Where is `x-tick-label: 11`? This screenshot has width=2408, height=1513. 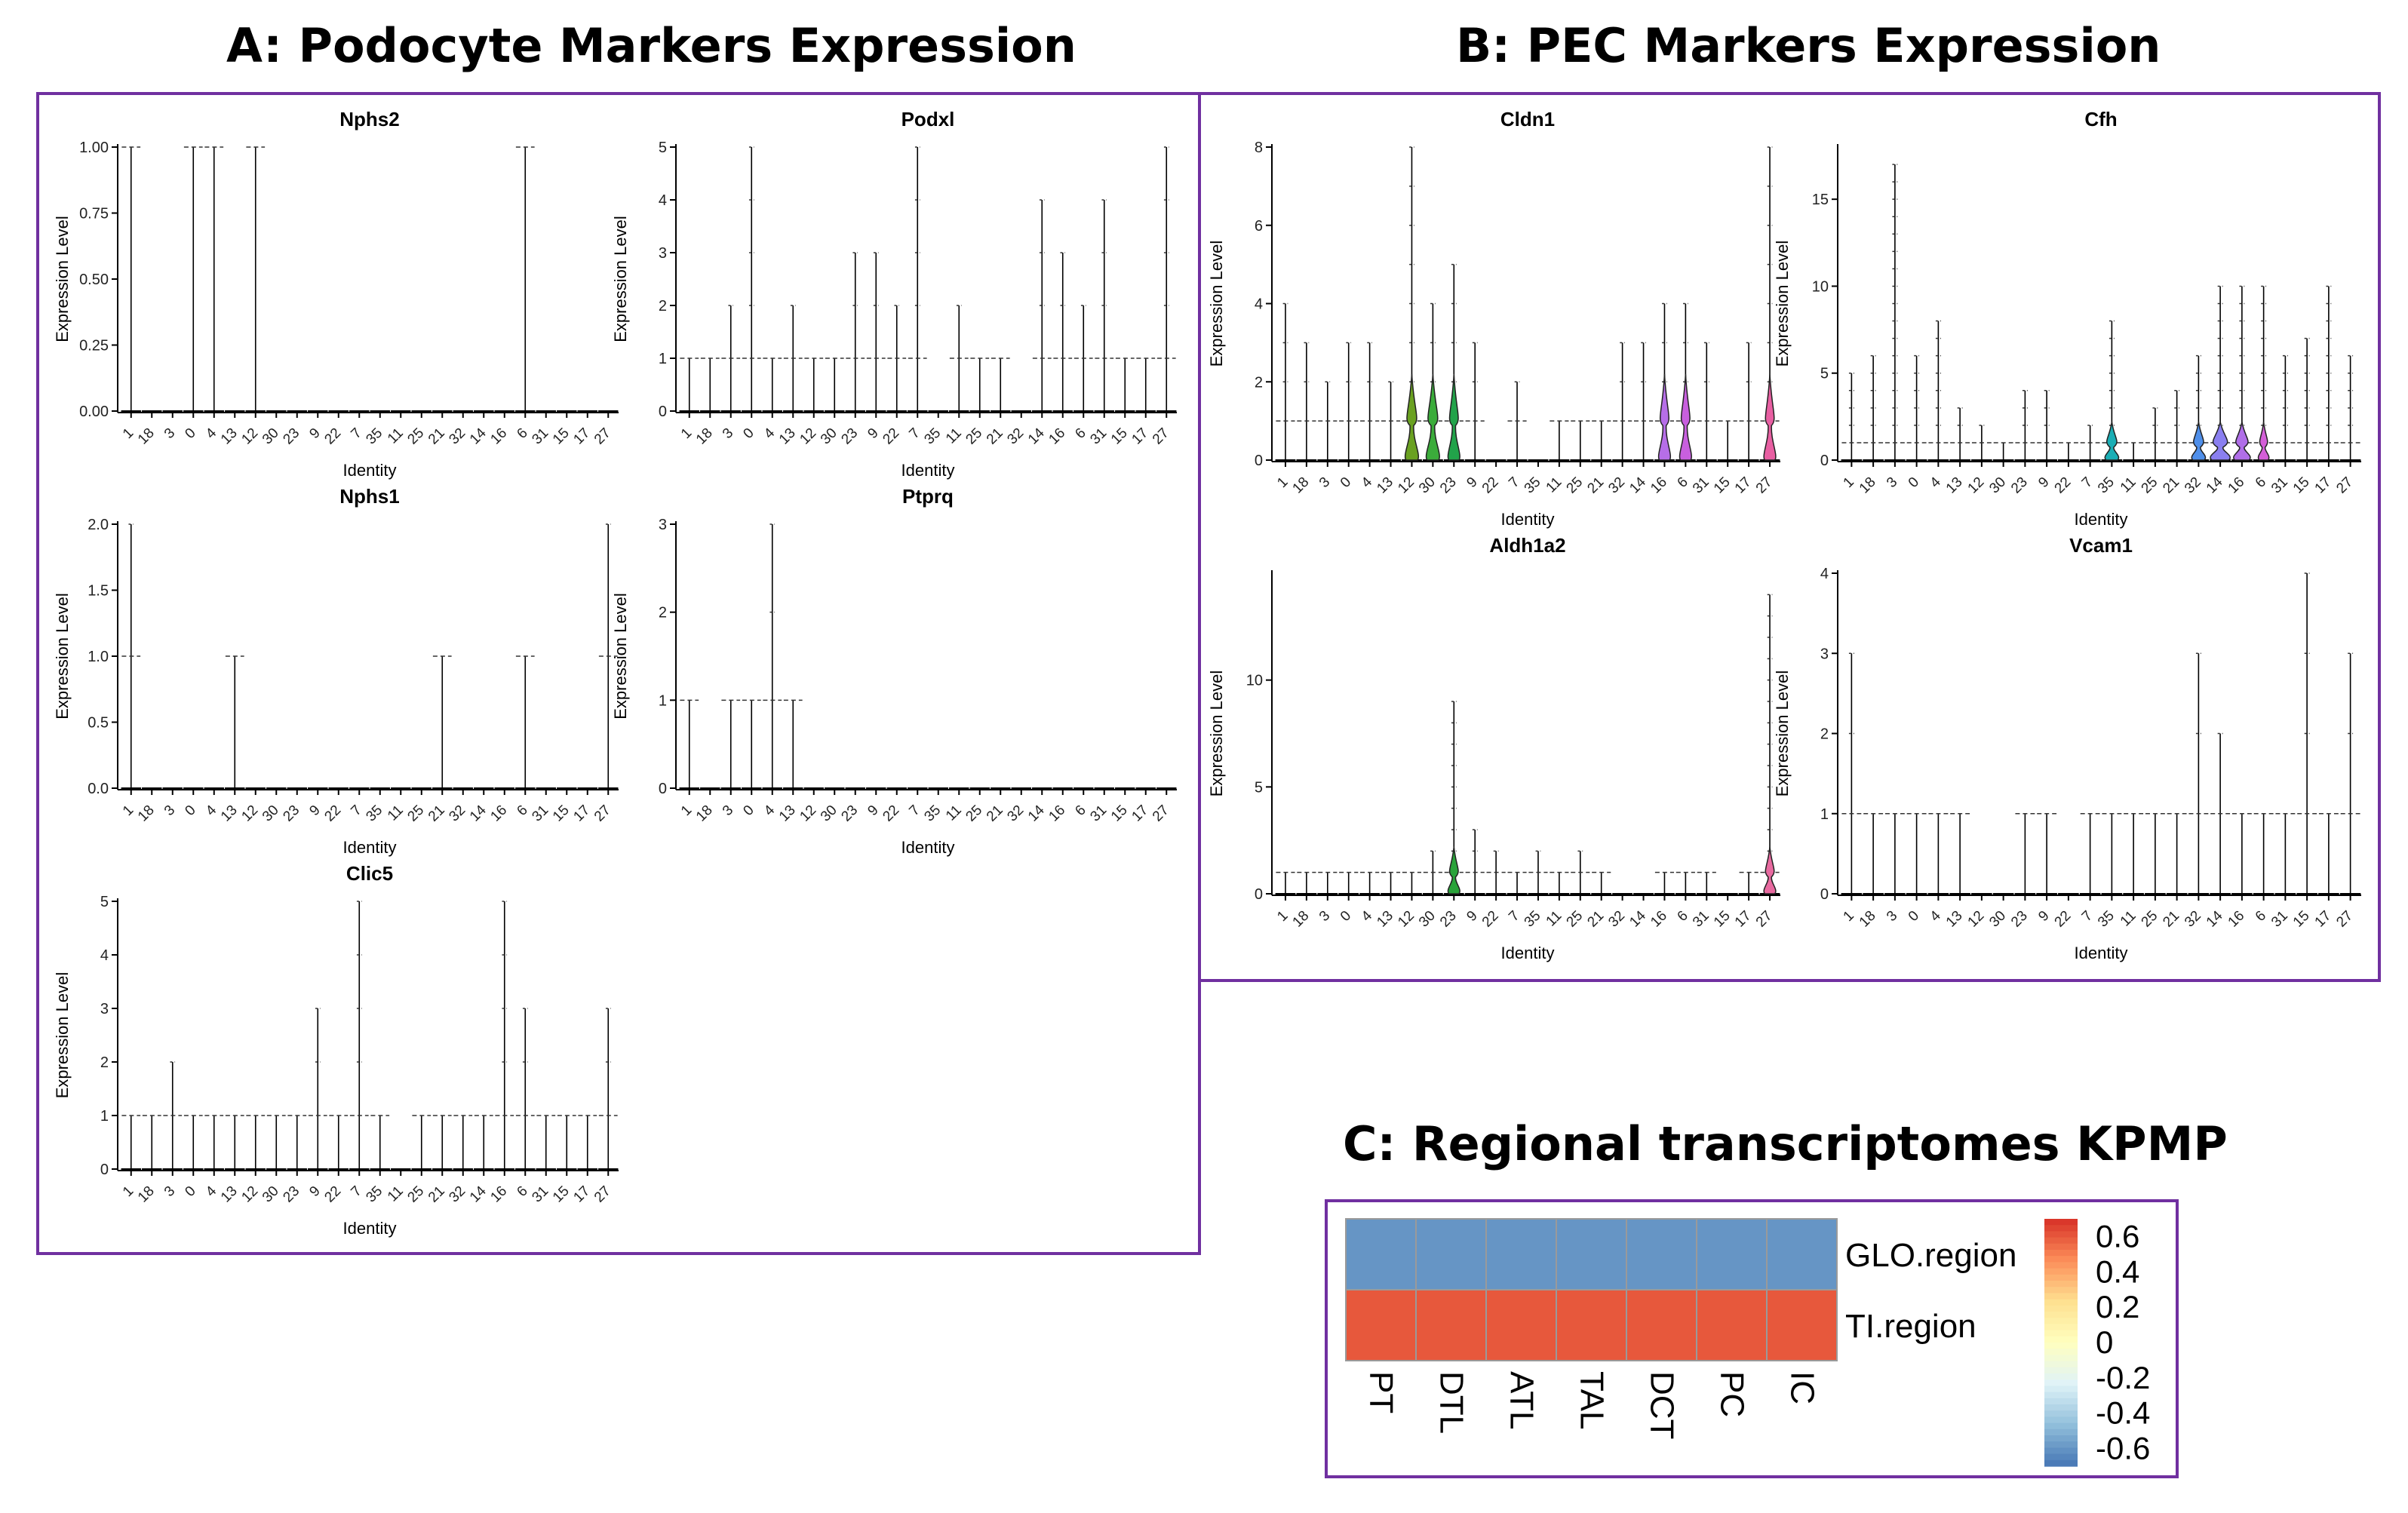
x-tick-label: 11 is located at coordinates (396, 813).